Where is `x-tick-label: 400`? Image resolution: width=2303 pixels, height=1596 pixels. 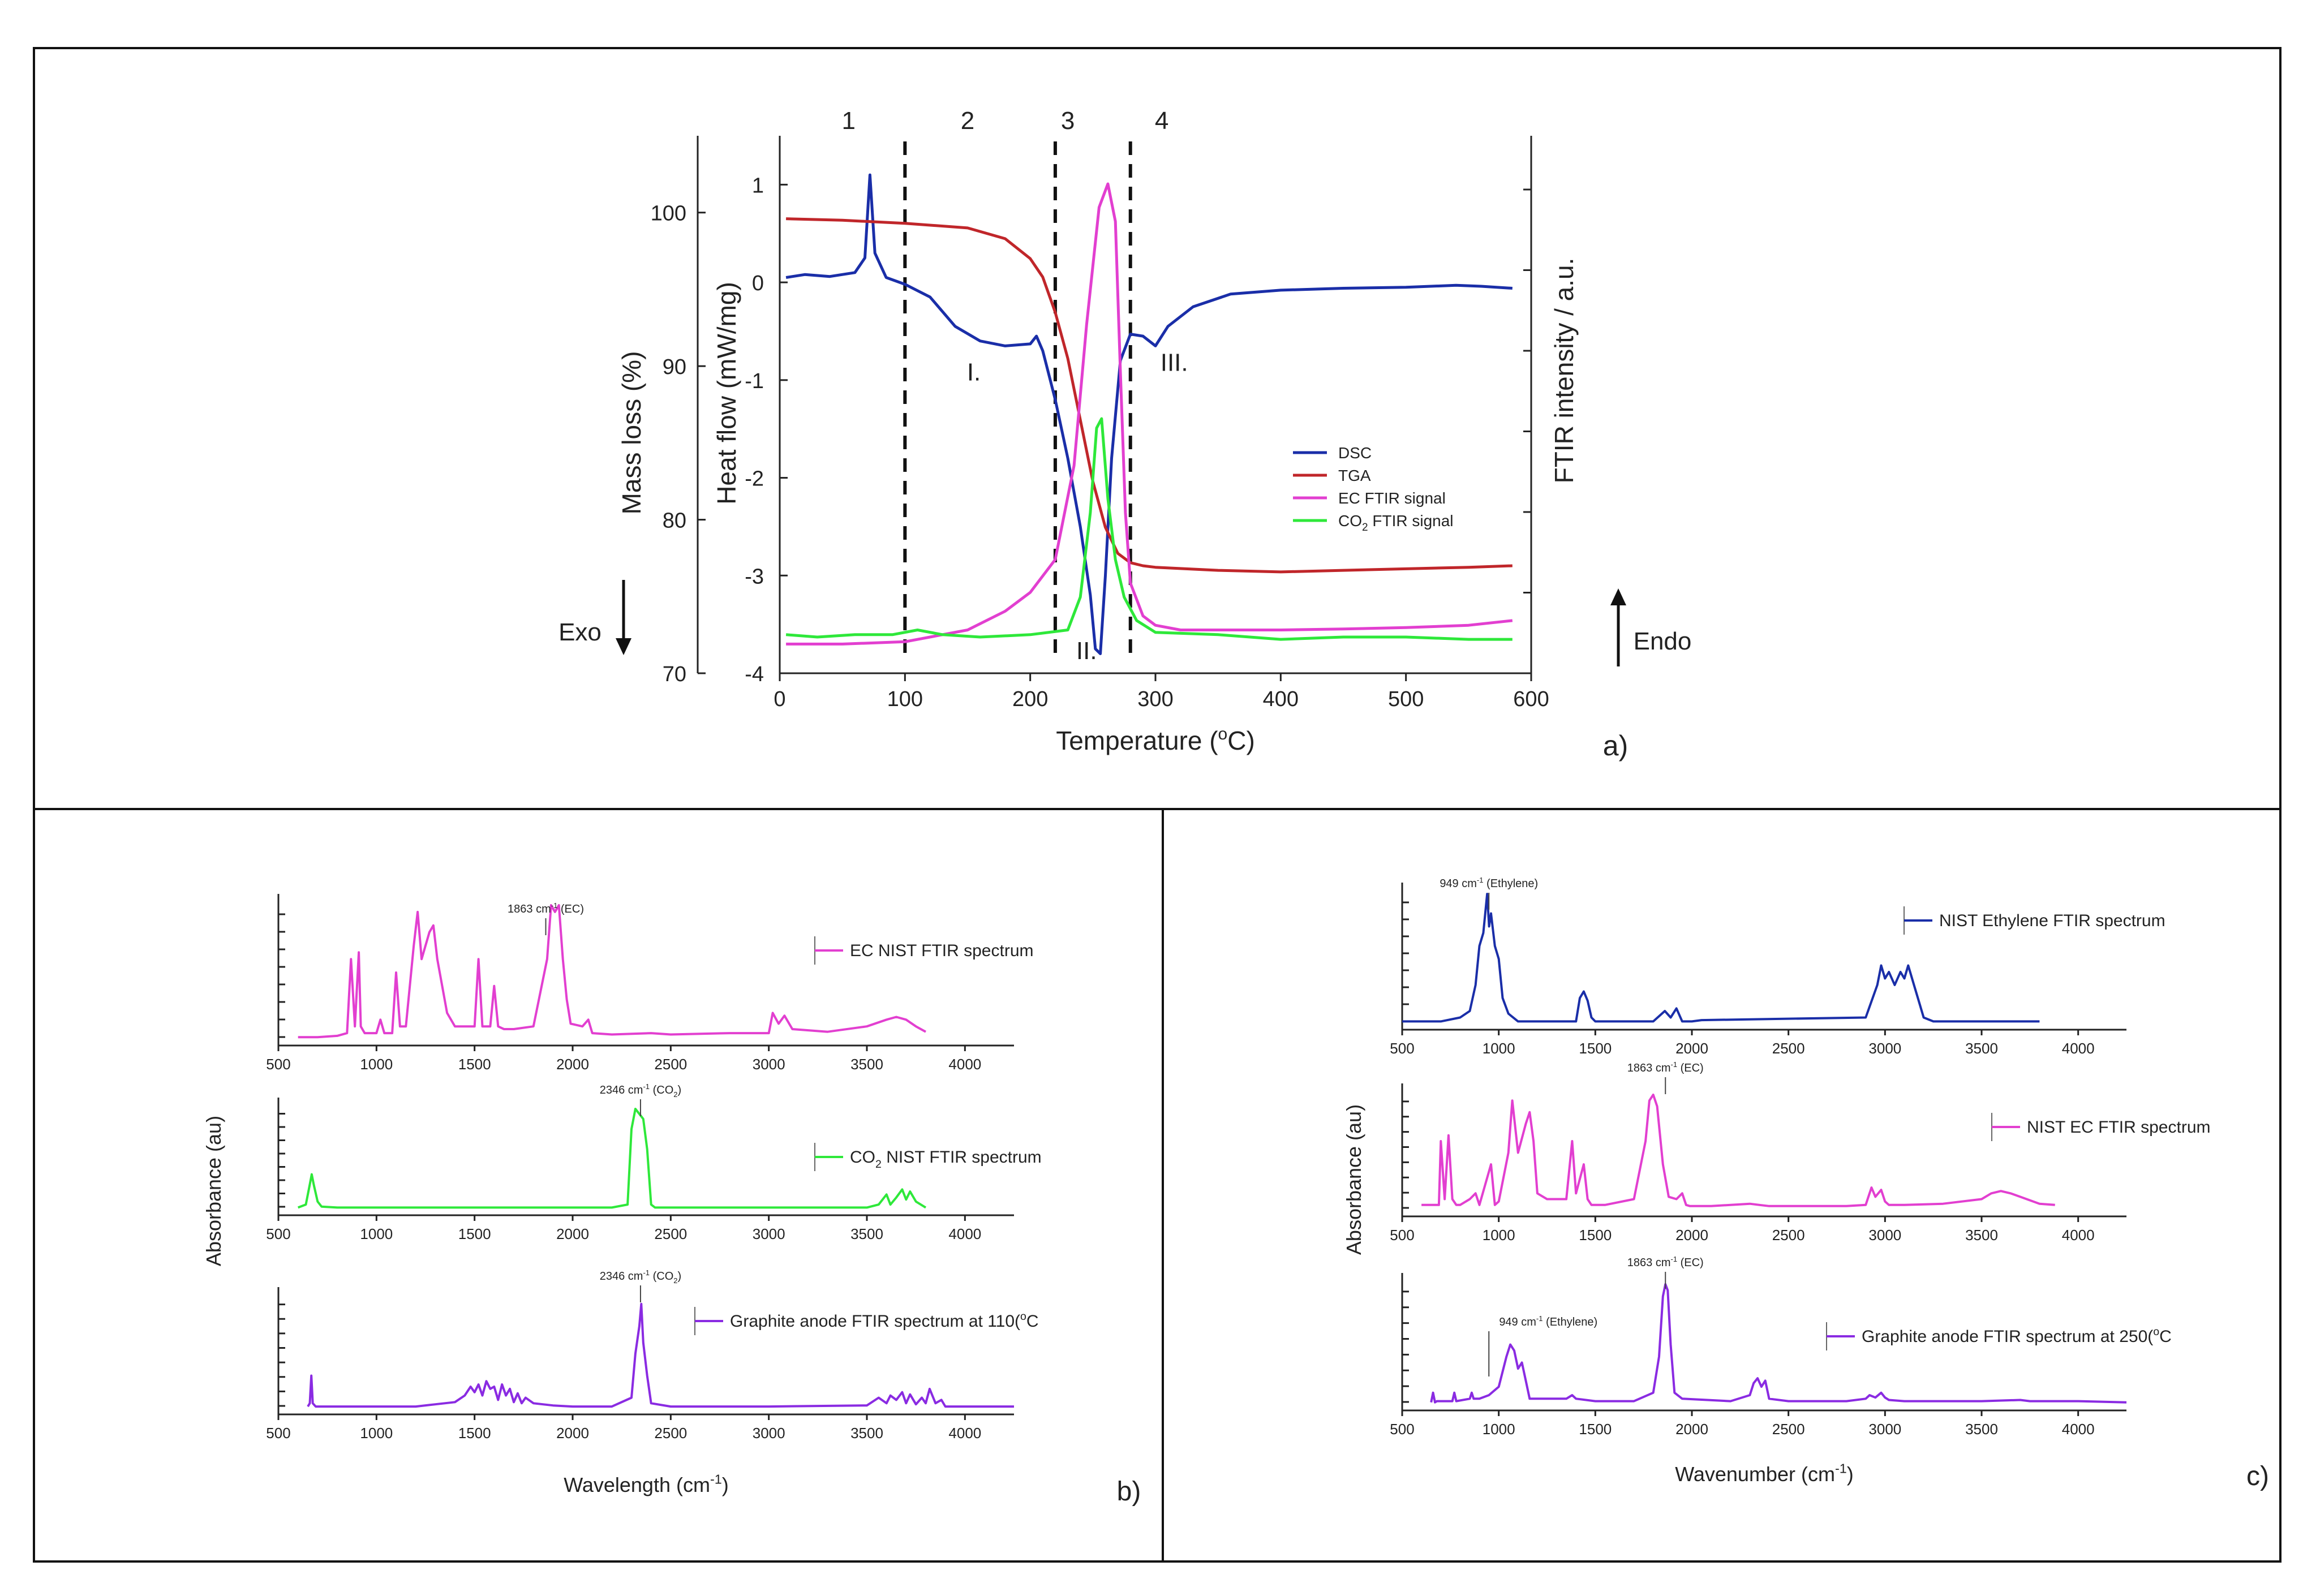 x-tick-label: 400 is located at coordinates (1281, 699).